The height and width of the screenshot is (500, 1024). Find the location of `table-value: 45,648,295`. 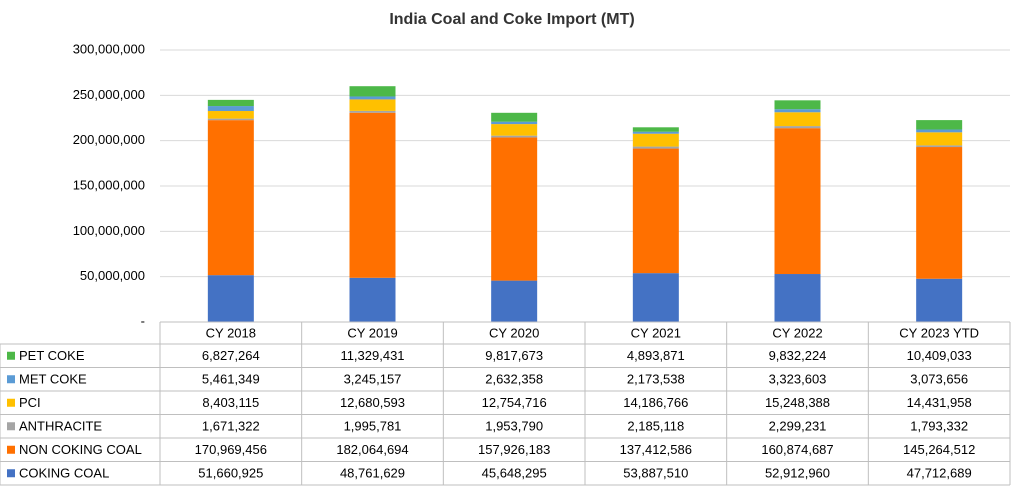

table-value: 45,648,295 is located at coordinates (514, 473).